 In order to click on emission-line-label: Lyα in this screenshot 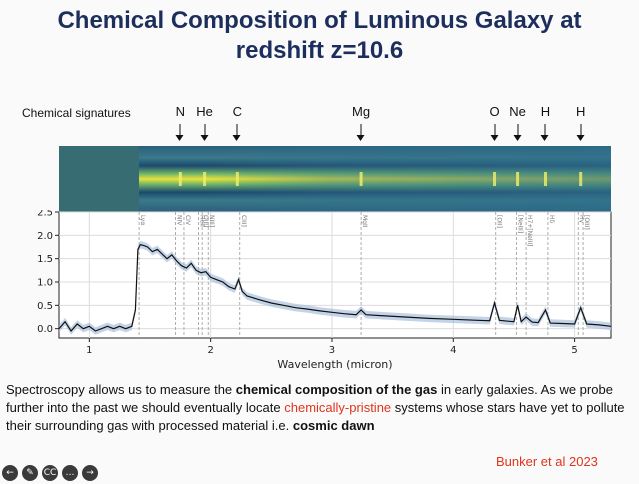, I will do `click(142, 220)`.